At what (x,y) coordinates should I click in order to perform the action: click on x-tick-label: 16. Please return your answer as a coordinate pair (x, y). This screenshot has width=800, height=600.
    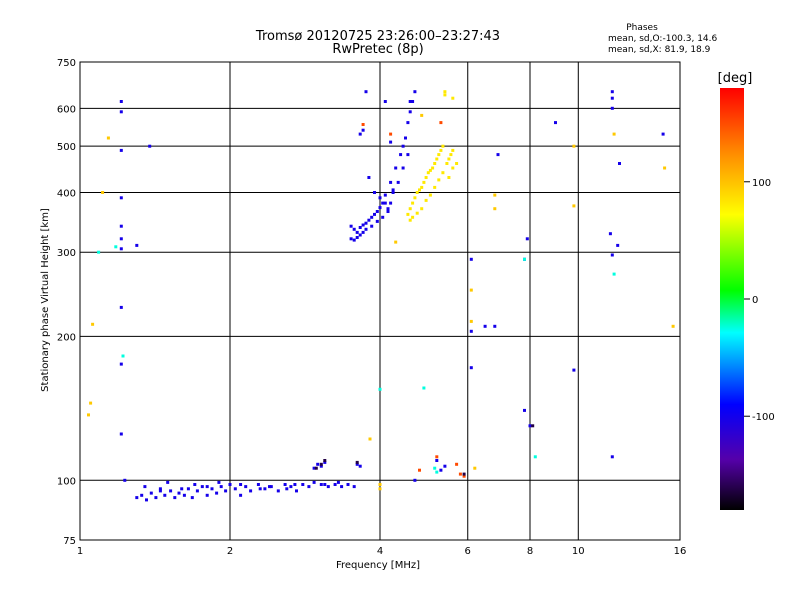
    Looking at the image, I should click on (680, 551).